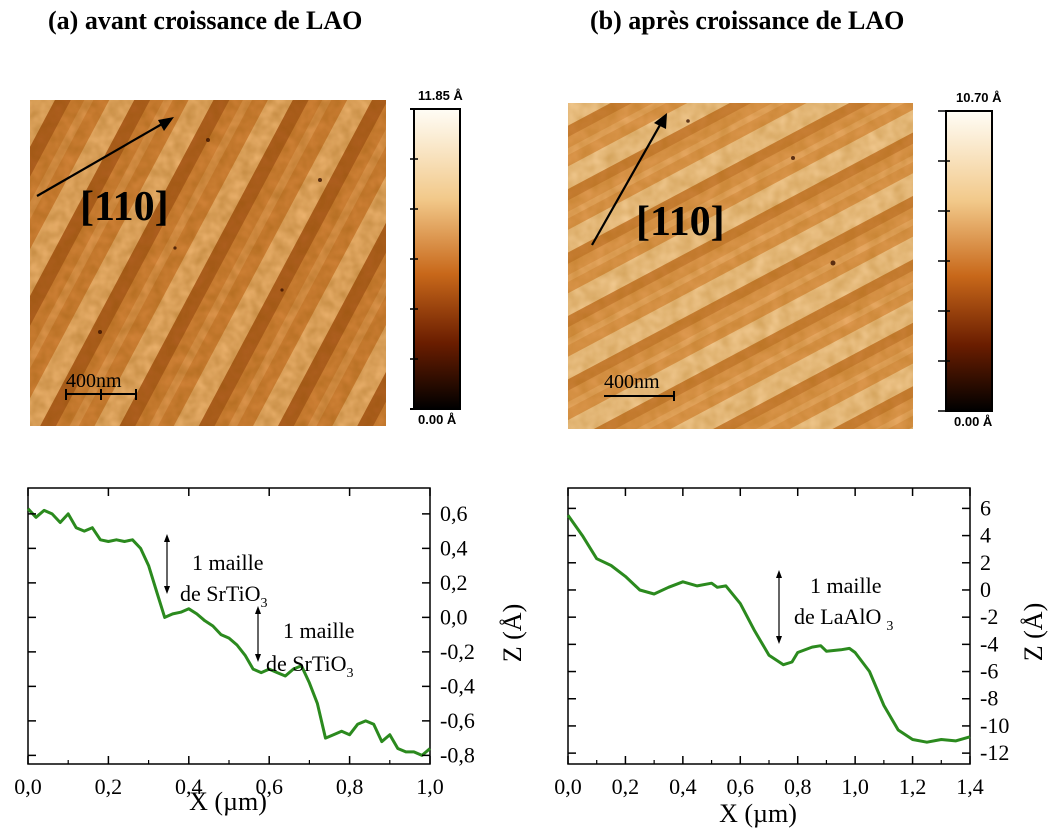 This screenshot has width=1055, height=832. Describe the element at coordinates (989, 643) in the screenshot. I see `chartB-ytick-label: -4` at that location.